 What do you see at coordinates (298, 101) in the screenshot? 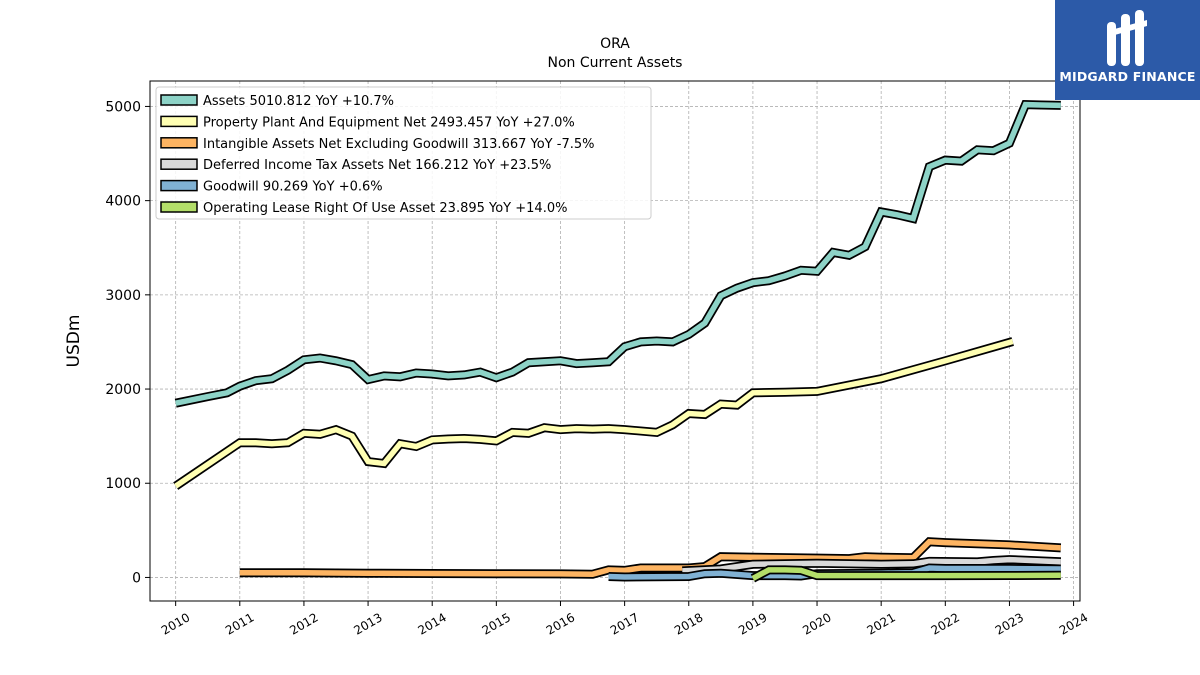
I see `legend-entry: Assets 5010.812 YoY +10.7%` at bounding box center [298, 101].